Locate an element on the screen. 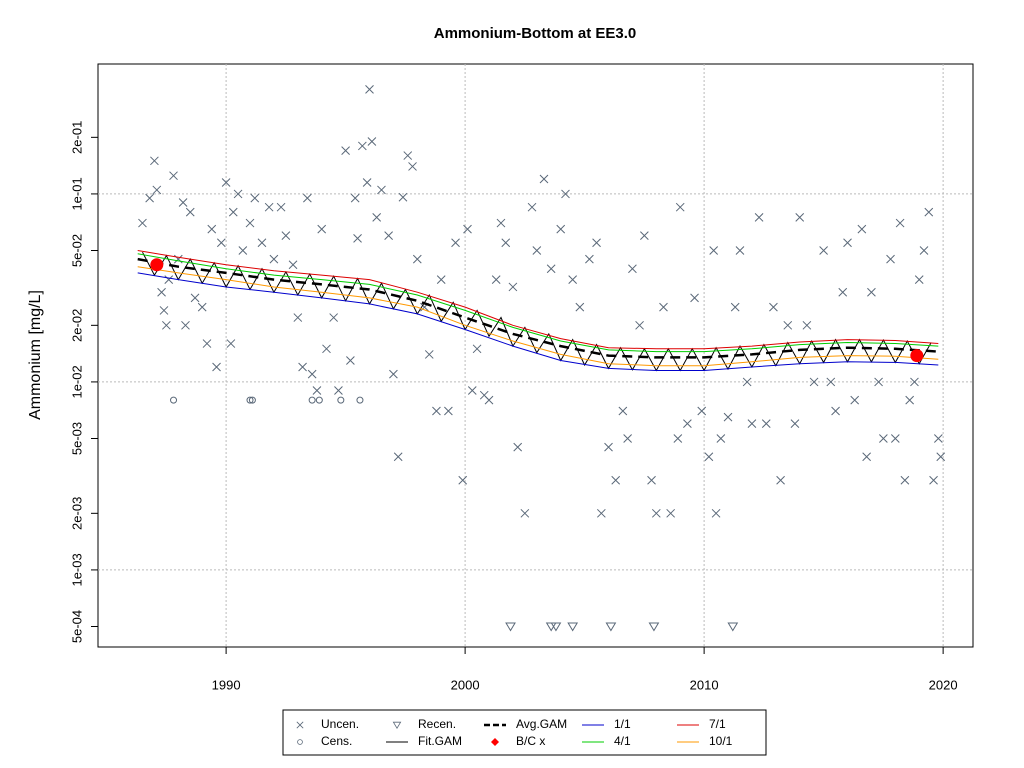 The width and height of the screenshot is (1024, 768). legend-label: 4/1 is located at coordinates (622, 741).